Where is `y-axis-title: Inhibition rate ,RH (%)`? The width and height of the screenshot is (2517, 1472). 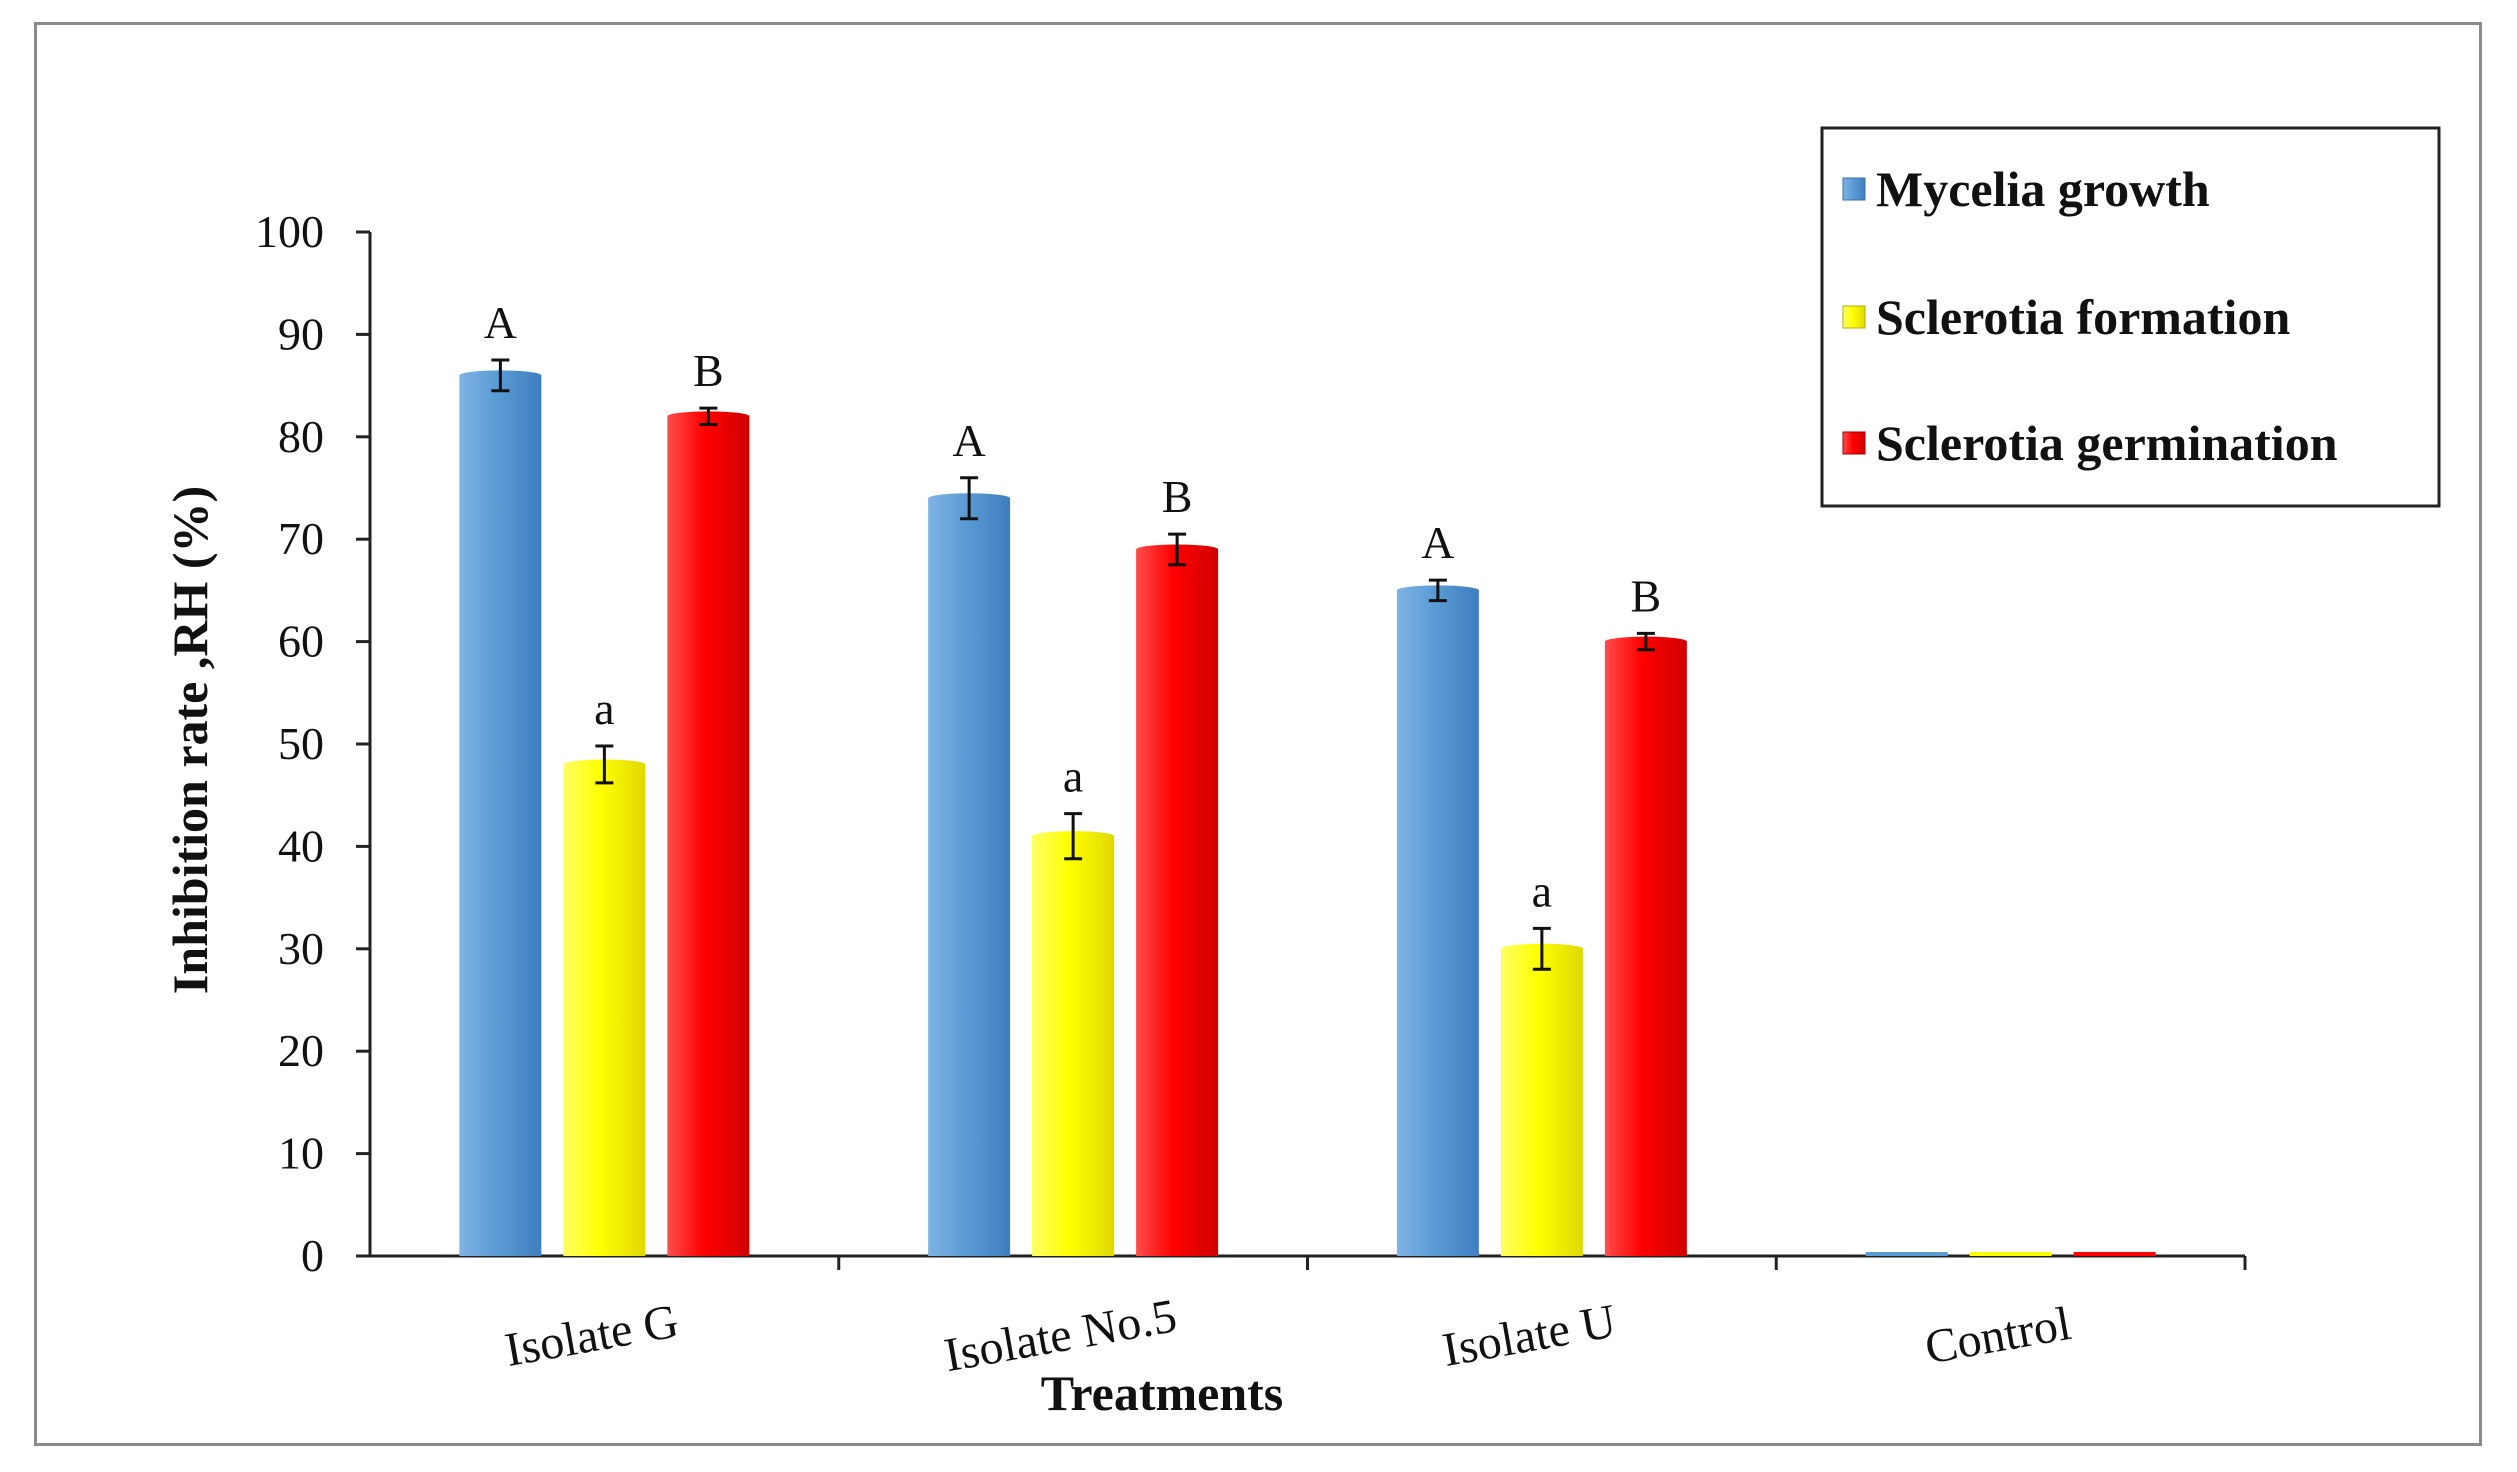 y-axis-title: Inhibition rate ,RH (%) is located at coordinates (190, 740).